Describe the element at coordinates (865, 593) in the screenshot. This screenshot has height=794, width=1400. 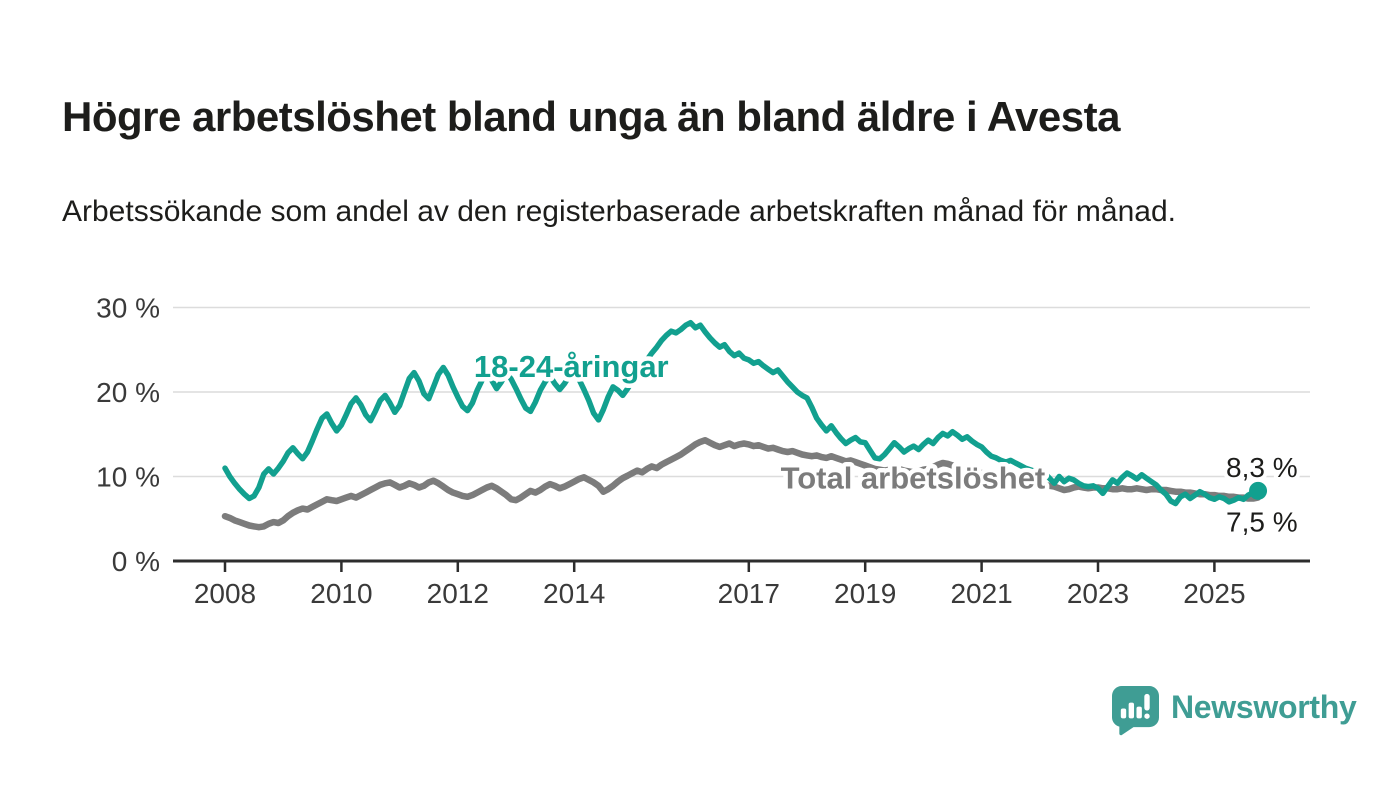
I see `x-axis-tick-label: 2019` at that location.